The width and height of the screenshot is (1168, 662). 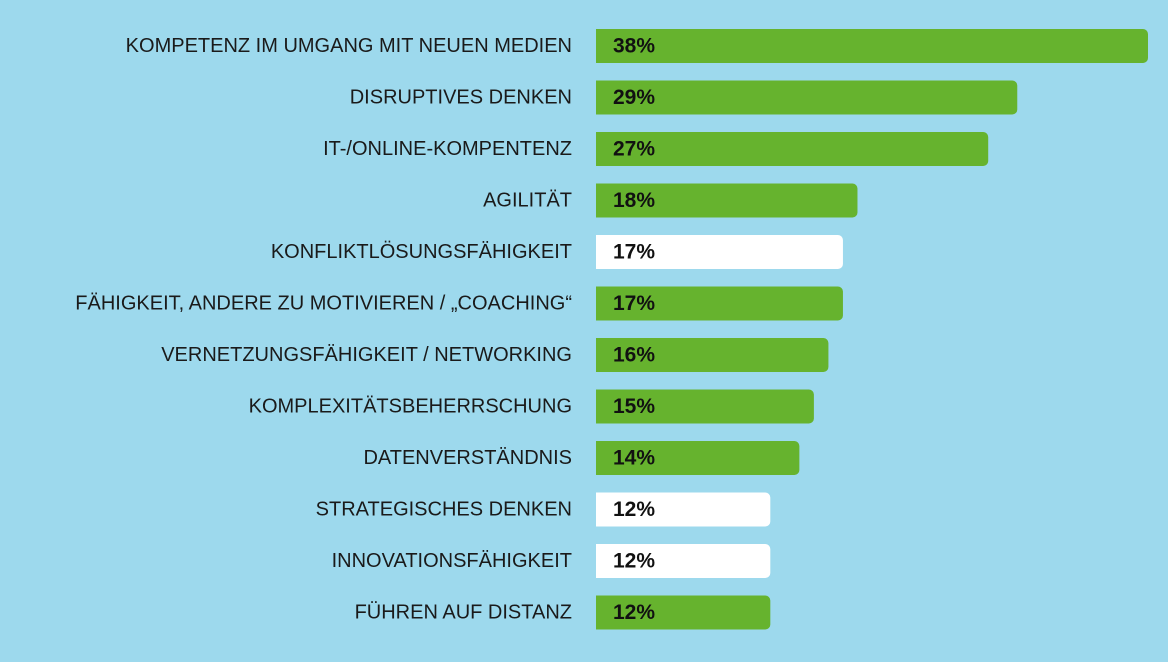 What do you see at coordinates (634, 97) in the screenshot?
I see `value-label: 29%` at bounding box center [634, 97].